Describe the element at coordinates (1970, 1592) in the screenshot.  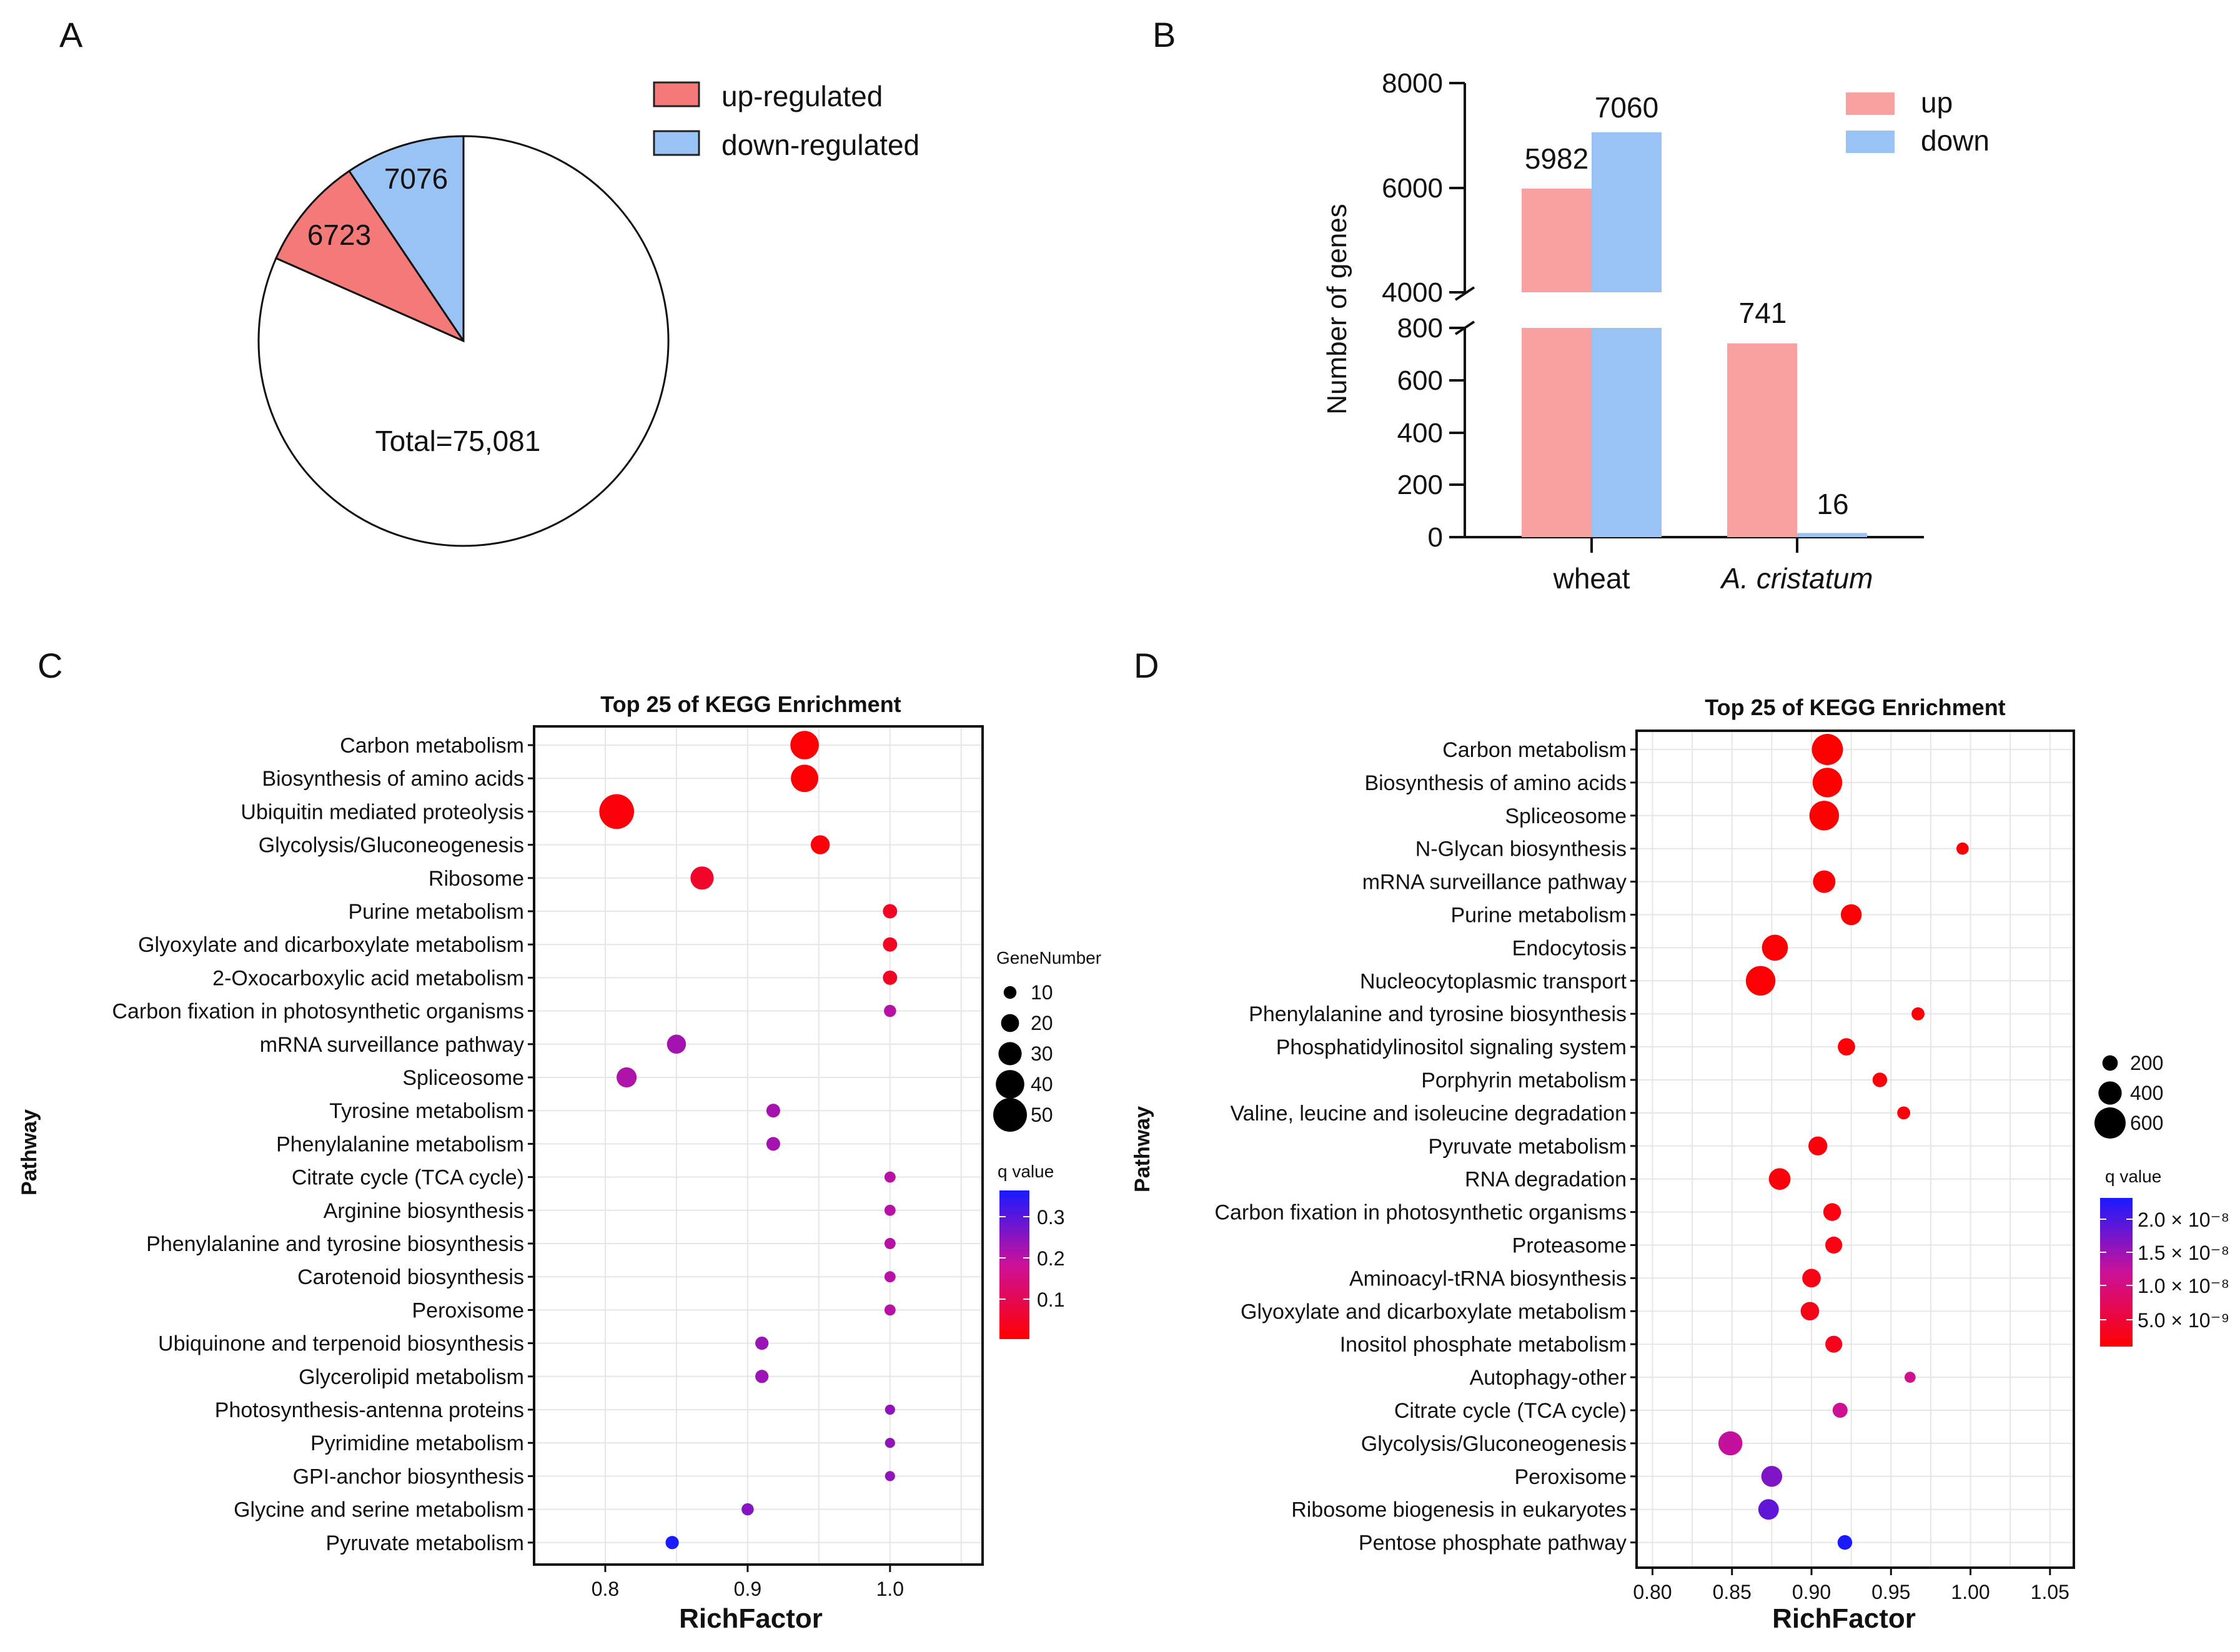
I see `x-tick-label-d: 1.00` at that location.